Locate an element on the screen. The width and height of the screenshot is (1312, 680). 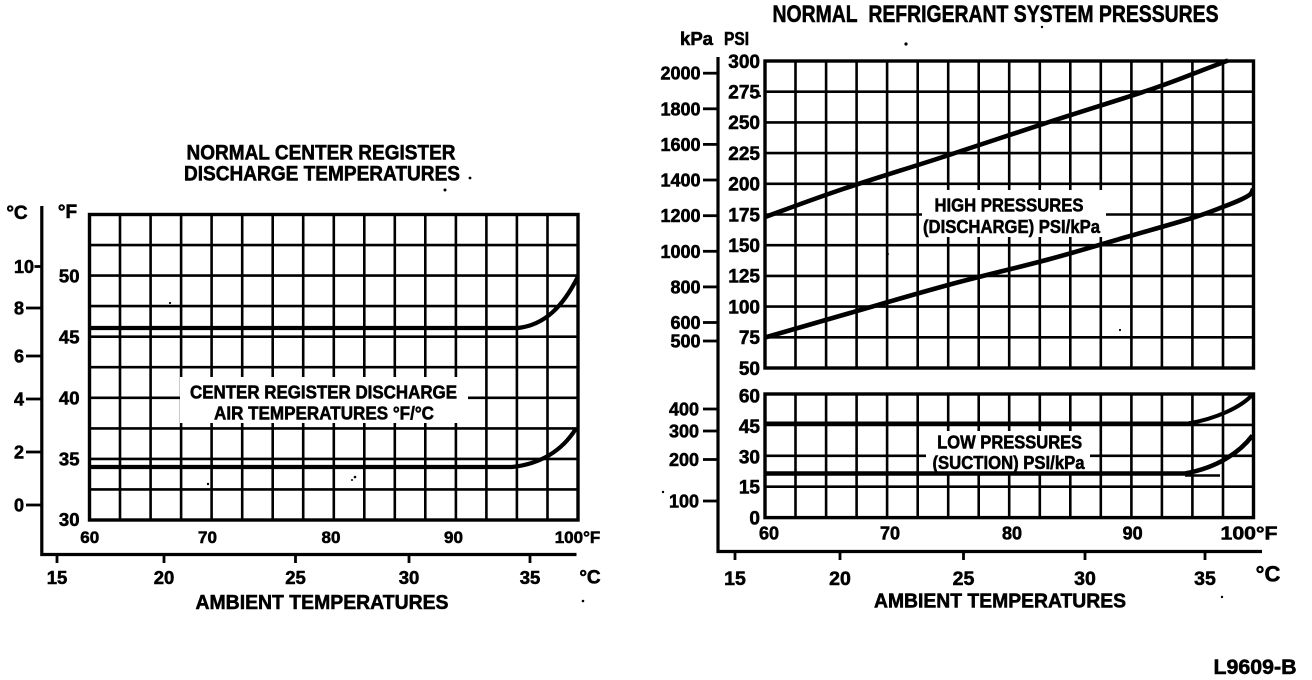
svg-text: 600 is located at coordinates (685, 323).